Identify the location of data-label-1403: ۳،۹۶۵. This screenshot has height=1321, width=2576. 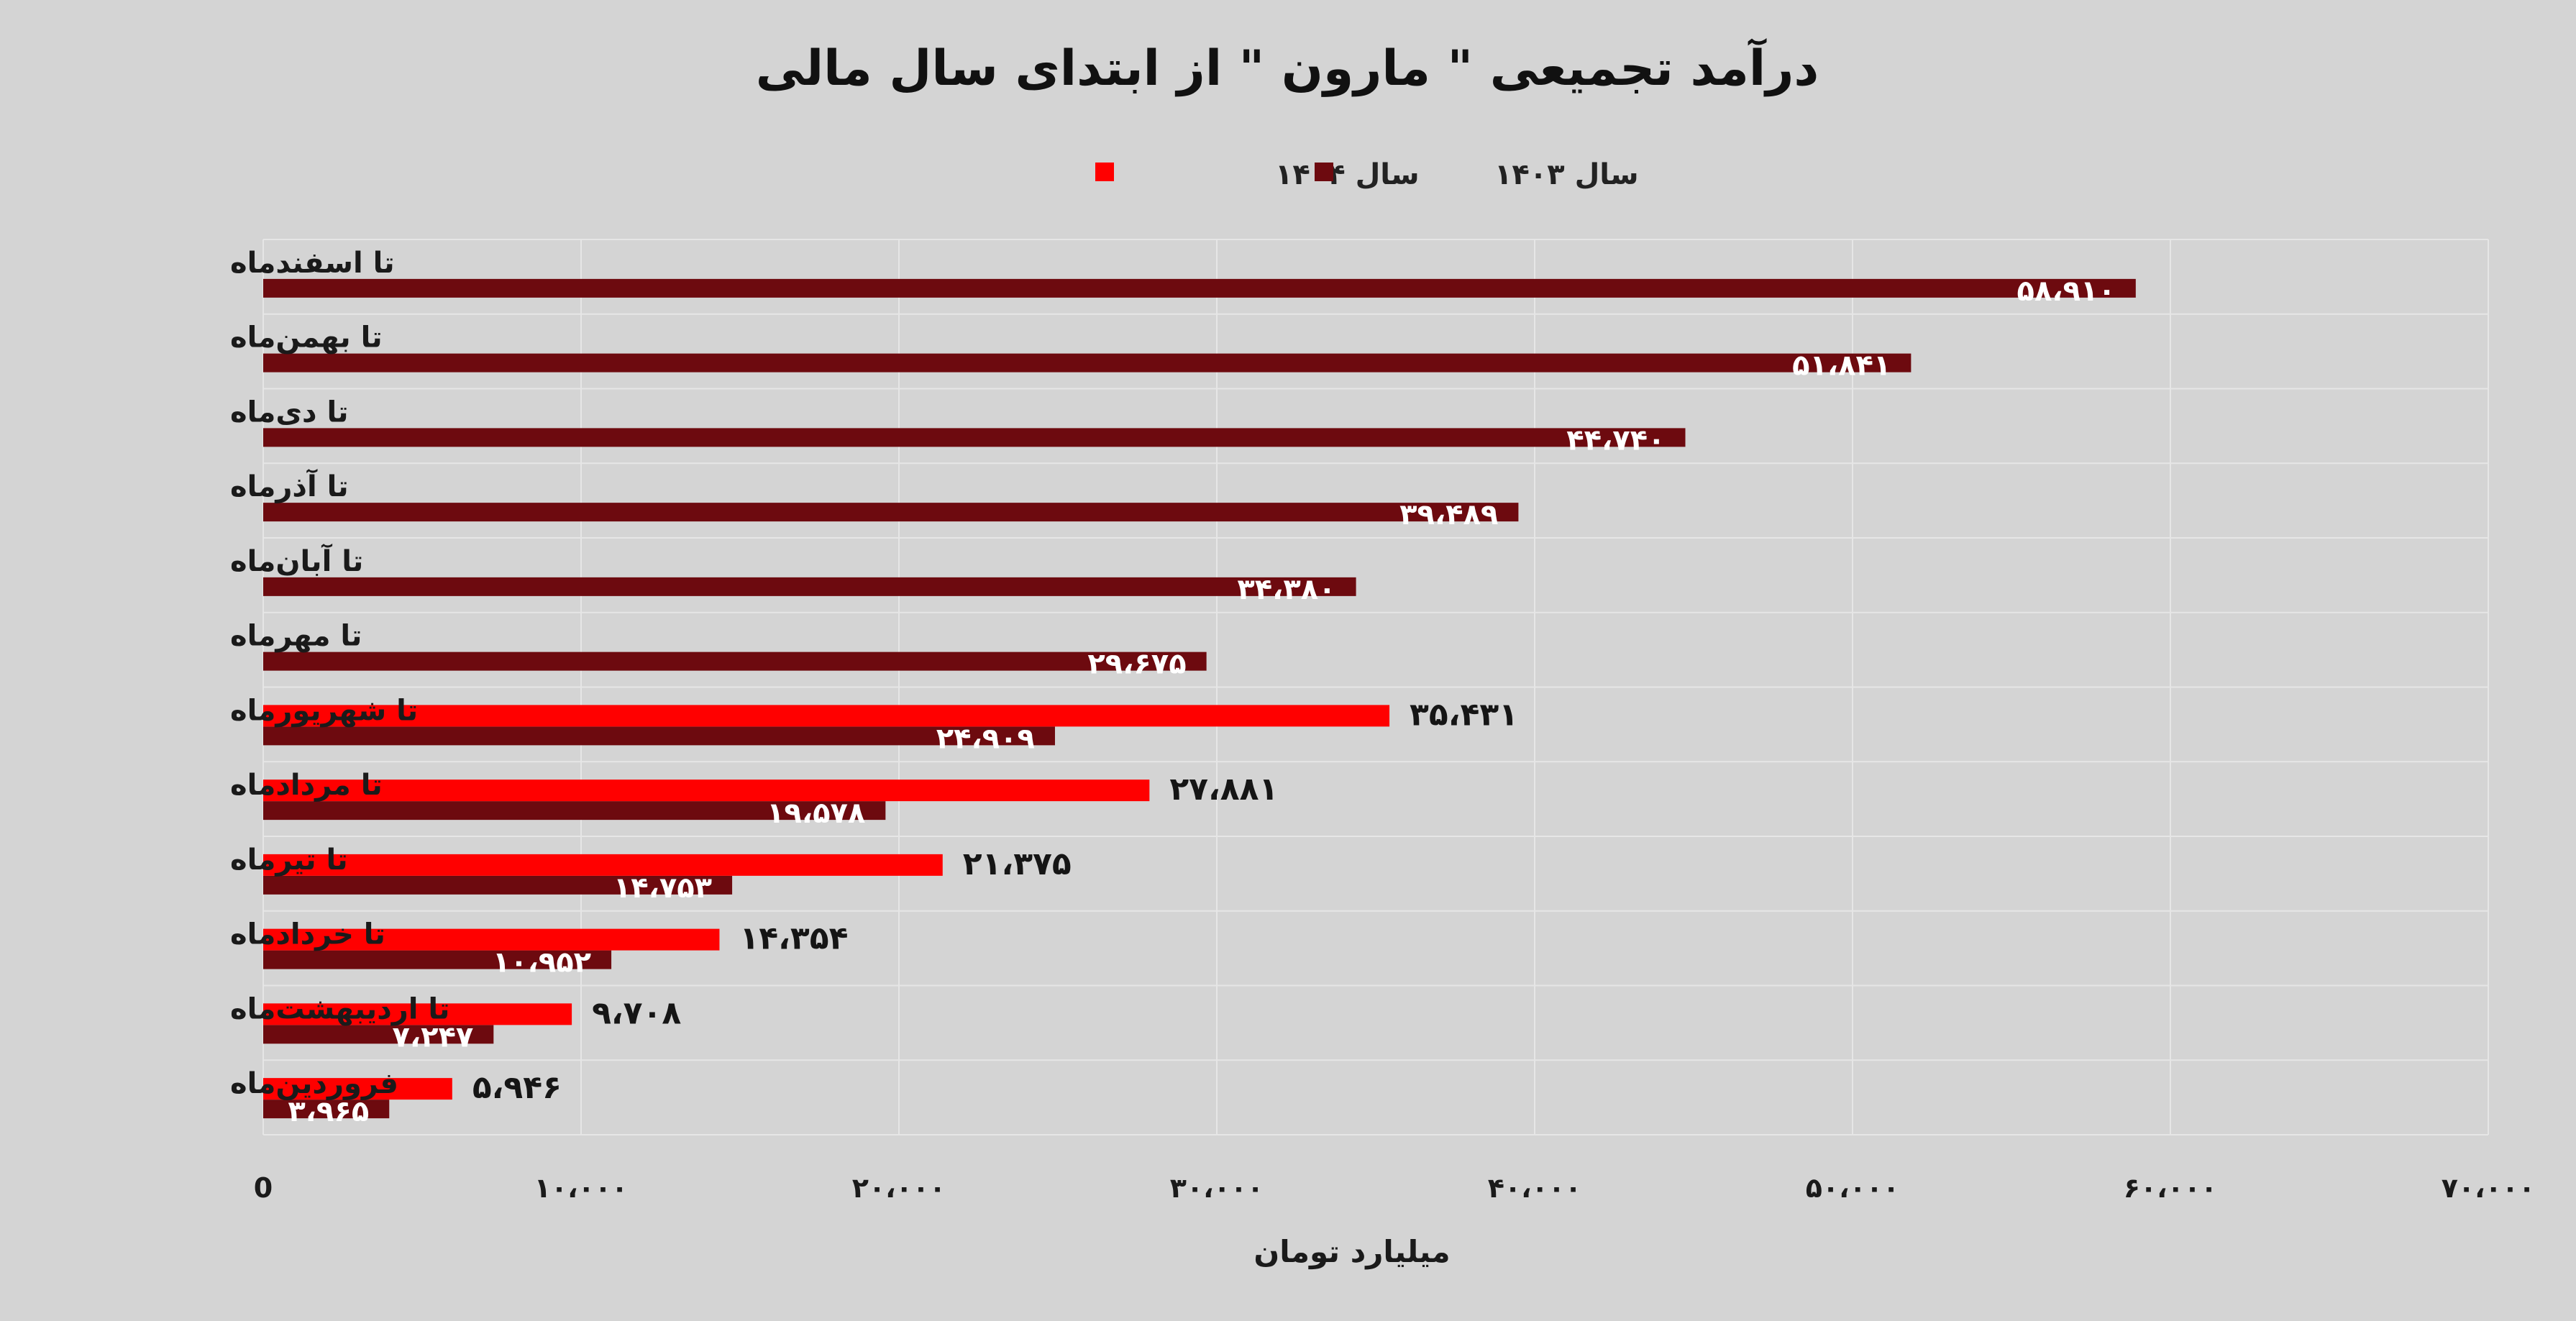
(328, 1111).